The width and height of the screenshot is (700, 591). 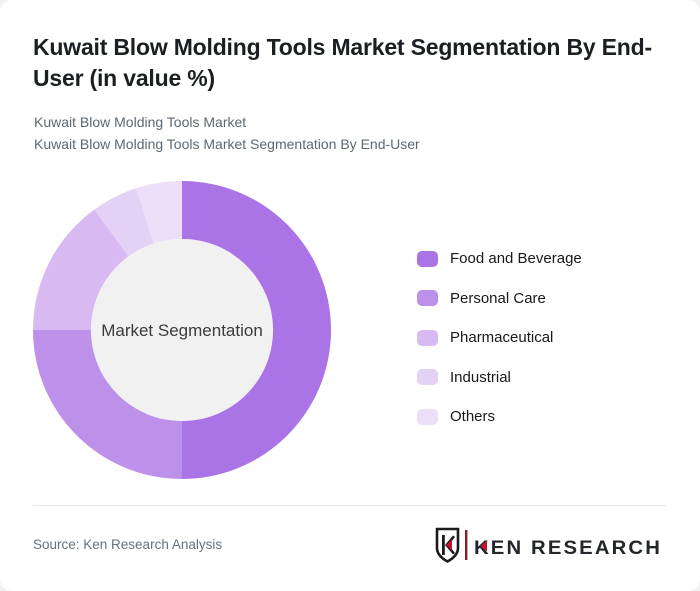 I want to click on source-text: Source: Ken Research Analysis, so click(x=128, y=544).